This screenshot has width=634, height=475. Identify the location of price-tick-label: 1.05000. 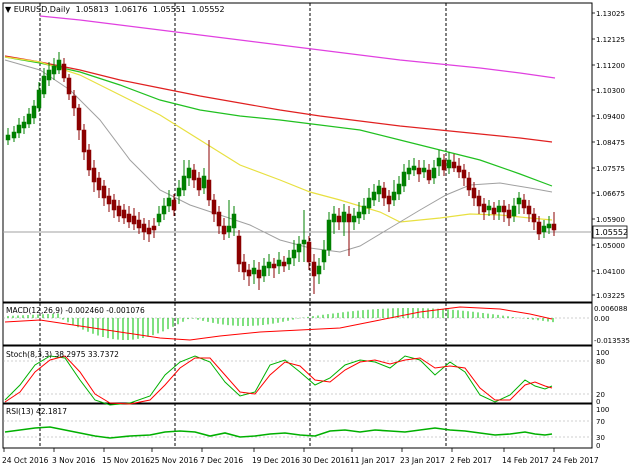
(610, 246).